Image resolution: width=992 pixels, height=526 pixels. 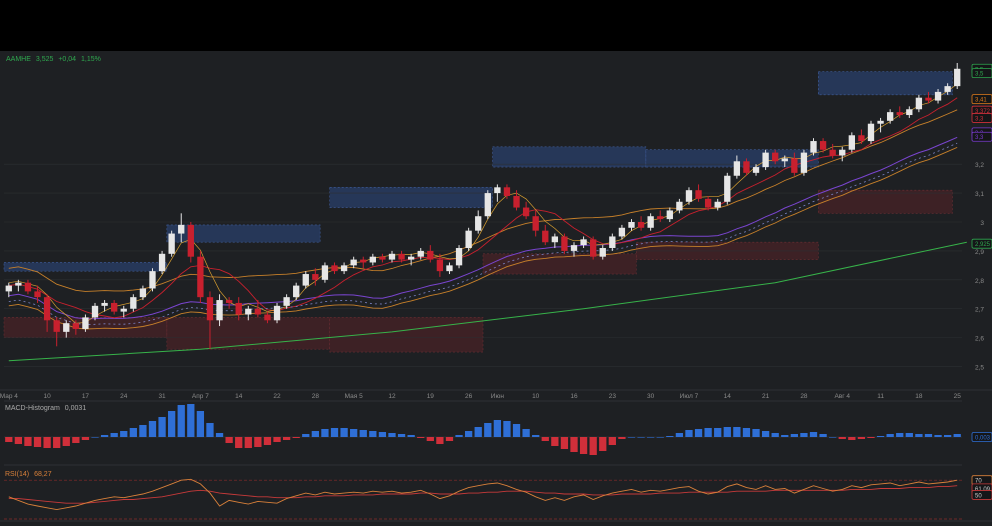 What do you see at coordinates (842, 396) in the screenshot?
I see `x-tick-label: Авг 4` at bounding box center [842, 396].